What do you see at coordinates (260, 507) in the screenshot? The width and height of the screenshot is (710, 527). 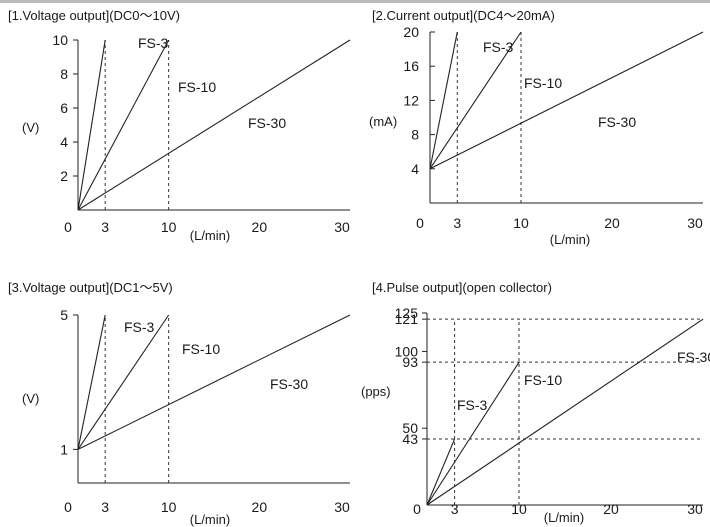 I see `x-tick-label-20-3: 20` at bounding box center [260, 507].